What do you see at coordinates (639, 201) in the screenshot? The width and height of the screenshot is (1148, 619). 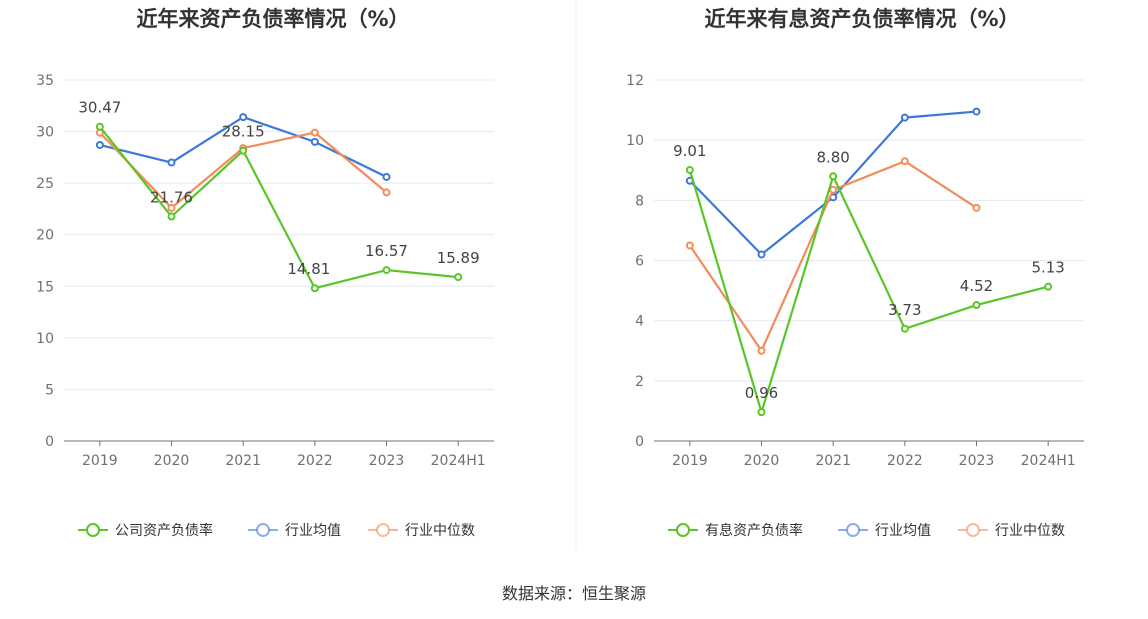 I see `y-tick-label: 8` at bounding box center [639, 201].